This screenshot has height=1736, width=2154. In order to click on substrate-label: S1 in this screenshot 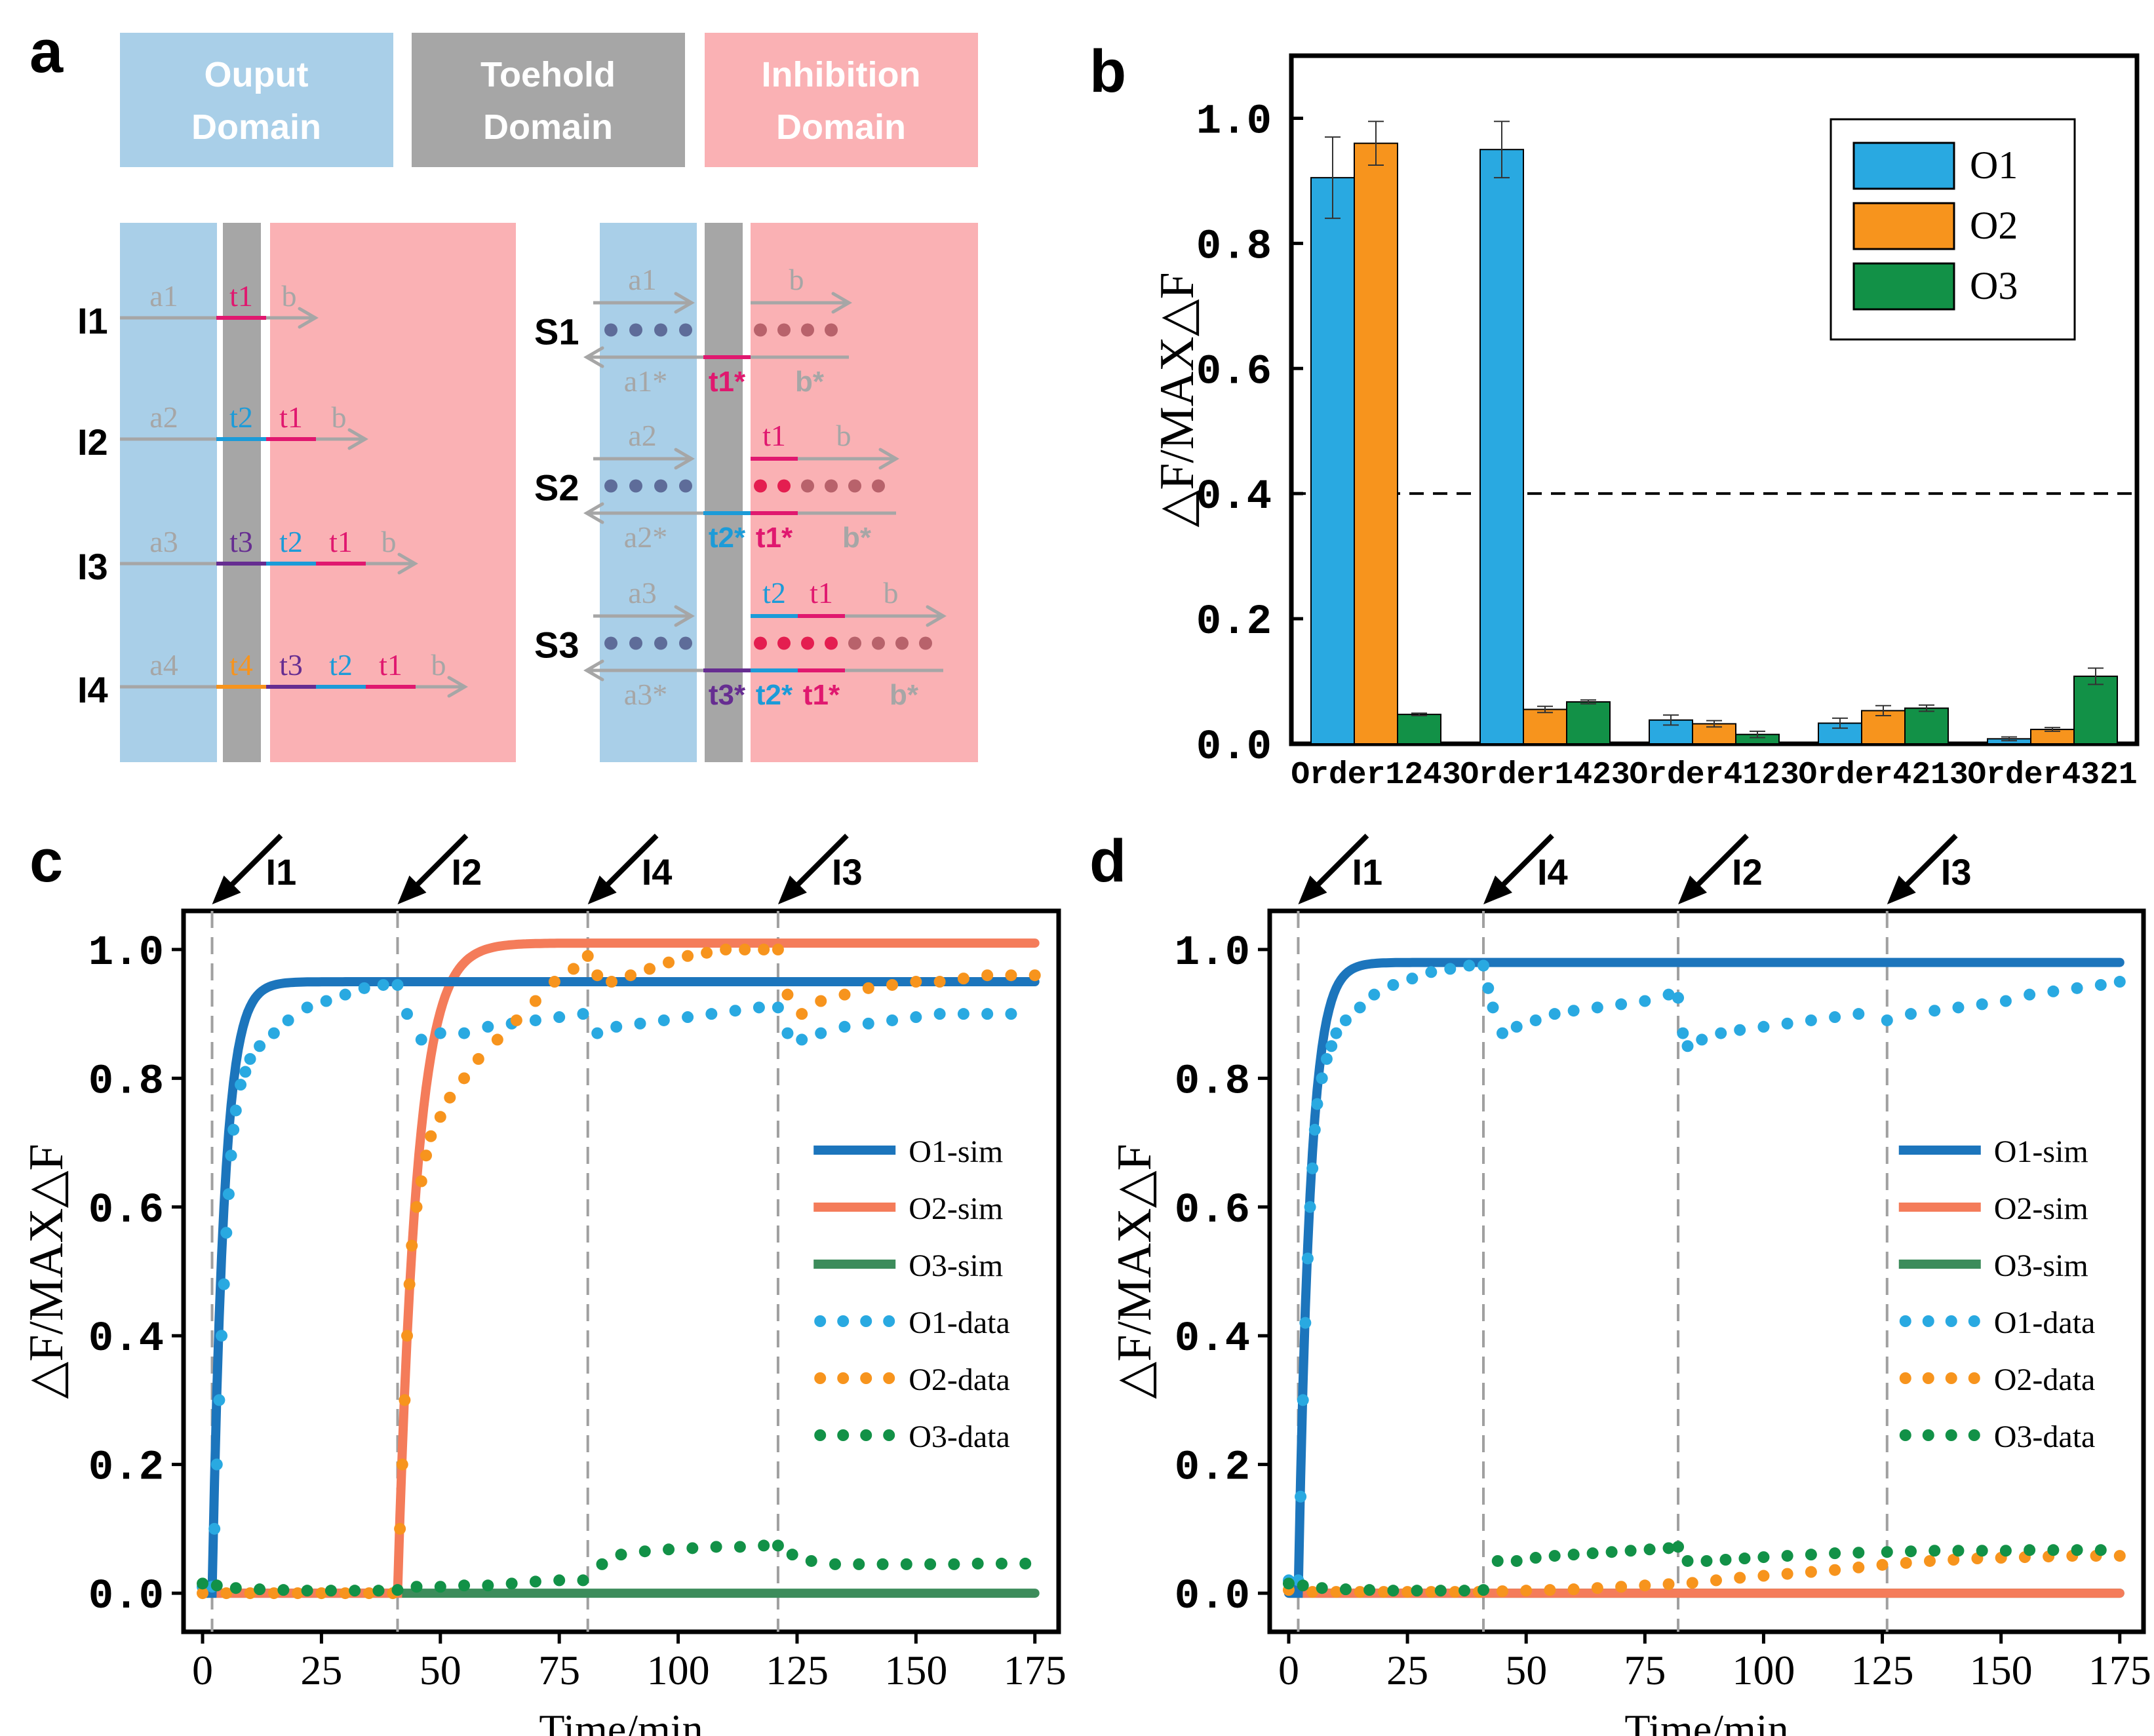, I will do `click(556, 332)`.